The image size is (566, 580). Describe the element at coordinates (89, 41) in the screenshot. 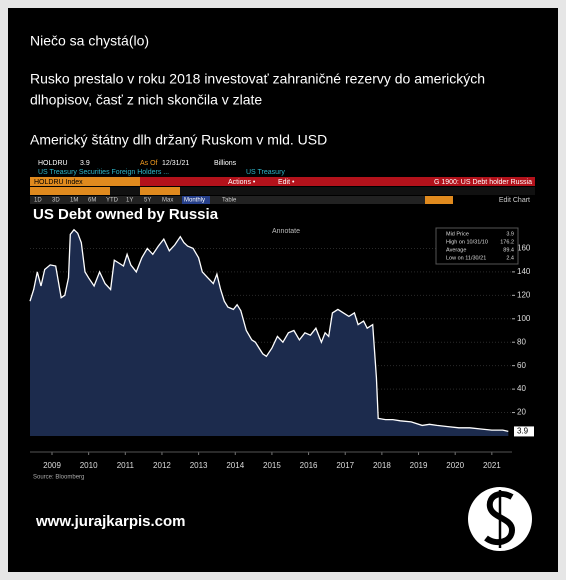

I see `heading: Niečo sa chystá(lo)` at that location.